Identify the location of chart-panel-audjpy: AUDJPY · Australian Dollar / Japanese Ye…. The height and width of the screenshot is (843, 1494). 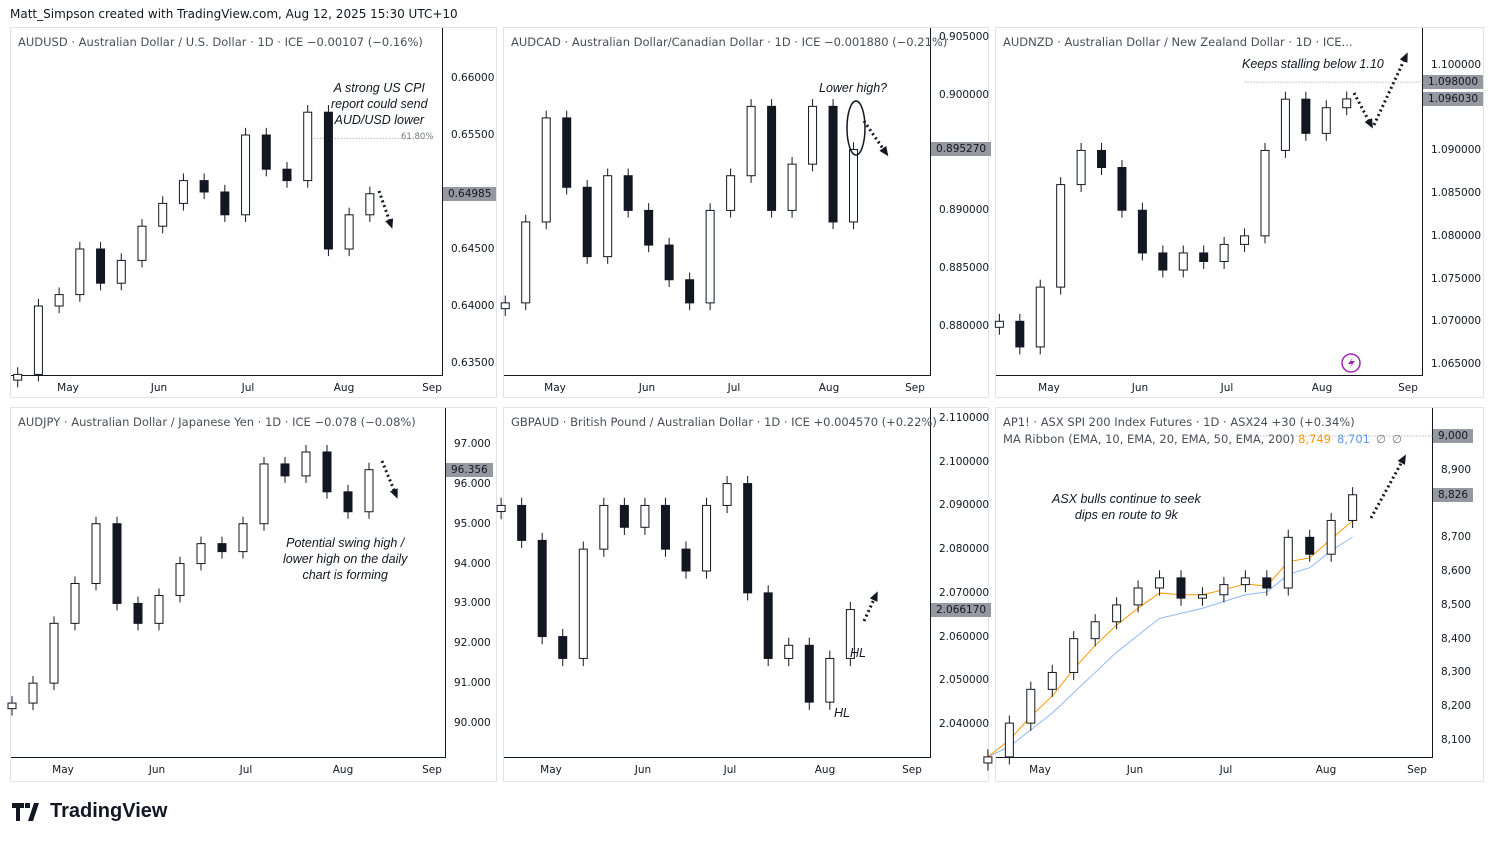
(252, 594).